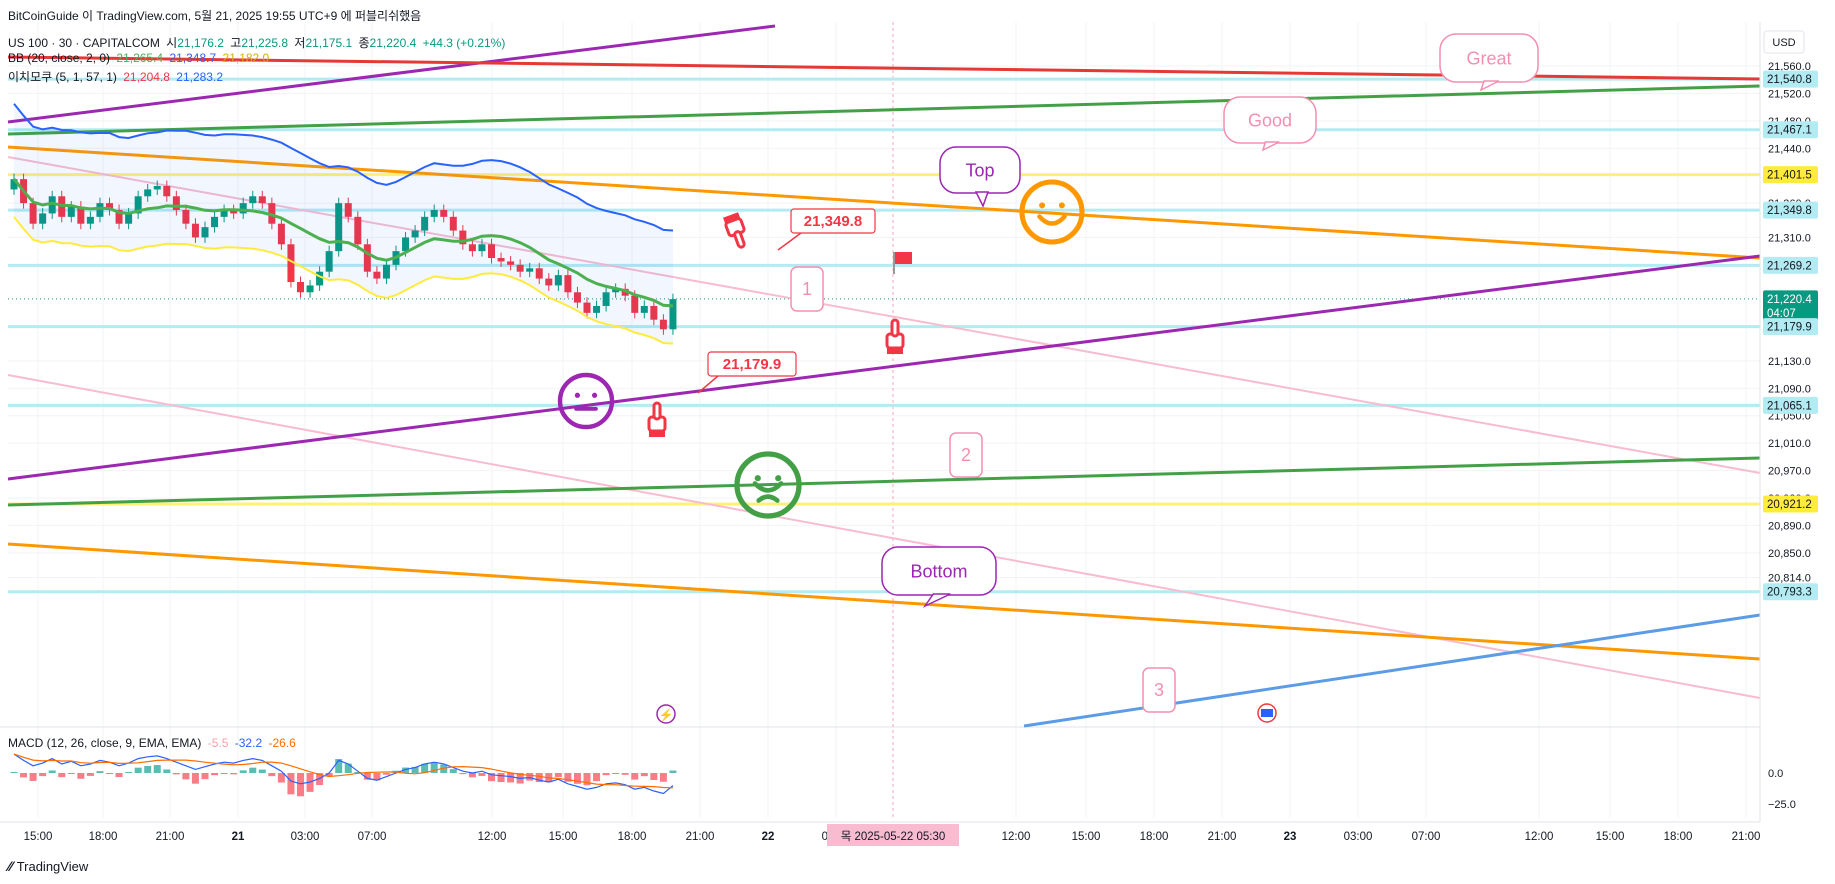  Describe the element at coordinates (757, 478) in the screenshot. I see `worried-face-icon-eye-left` at that location.